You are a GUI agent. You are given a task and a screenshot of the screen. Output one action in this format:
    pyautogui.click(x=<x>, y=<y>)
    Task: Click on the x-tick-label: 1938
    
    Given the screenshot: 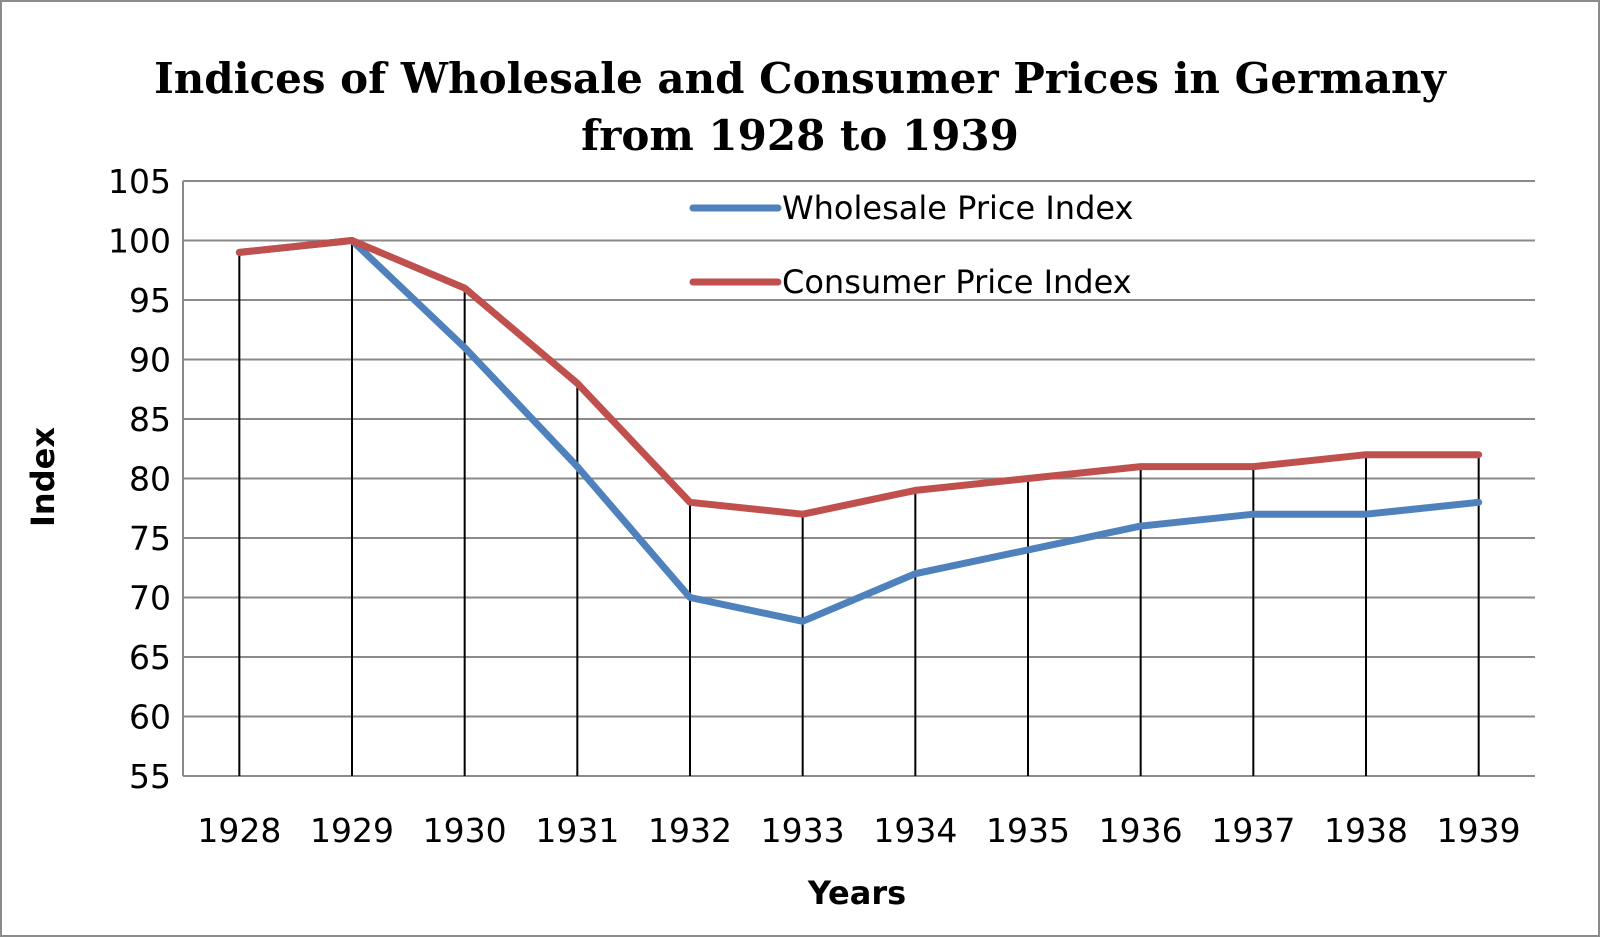 What is the action you would take?
    pyautogui.click(x=1366, y=830)
    